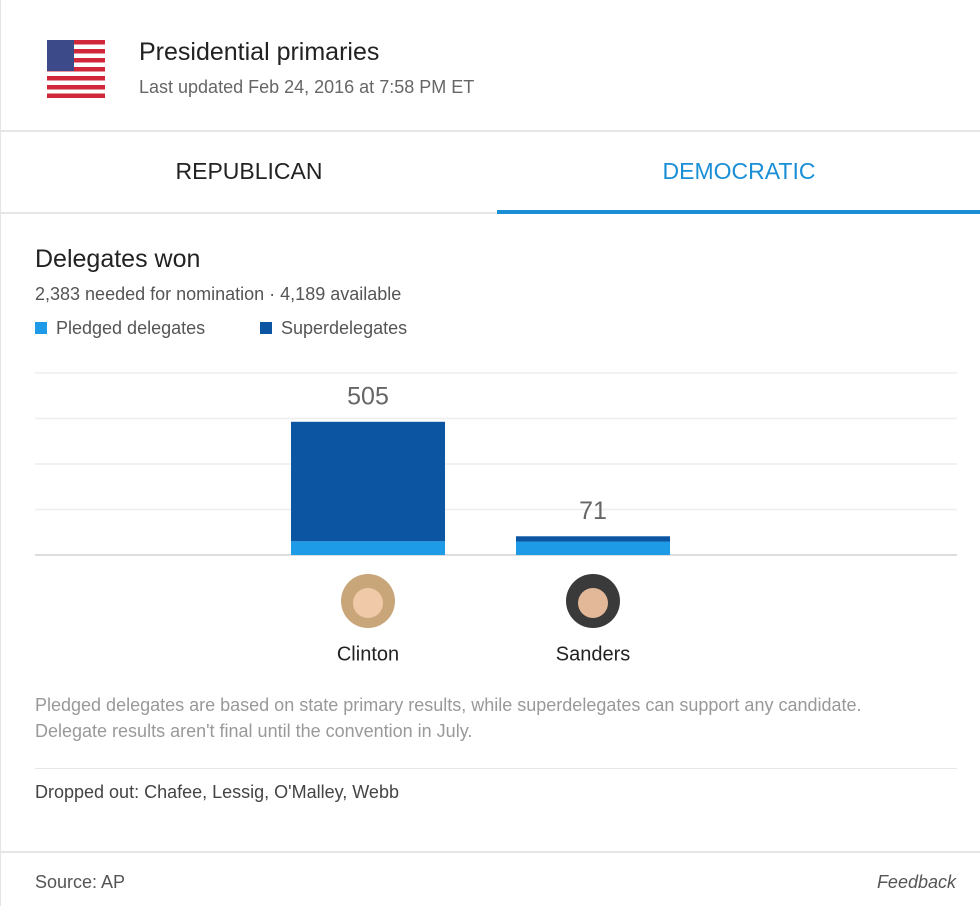 This screenshot has width=980, height=906. I want to click on tab-republican: REPUBLICAN, so click(249, 171).